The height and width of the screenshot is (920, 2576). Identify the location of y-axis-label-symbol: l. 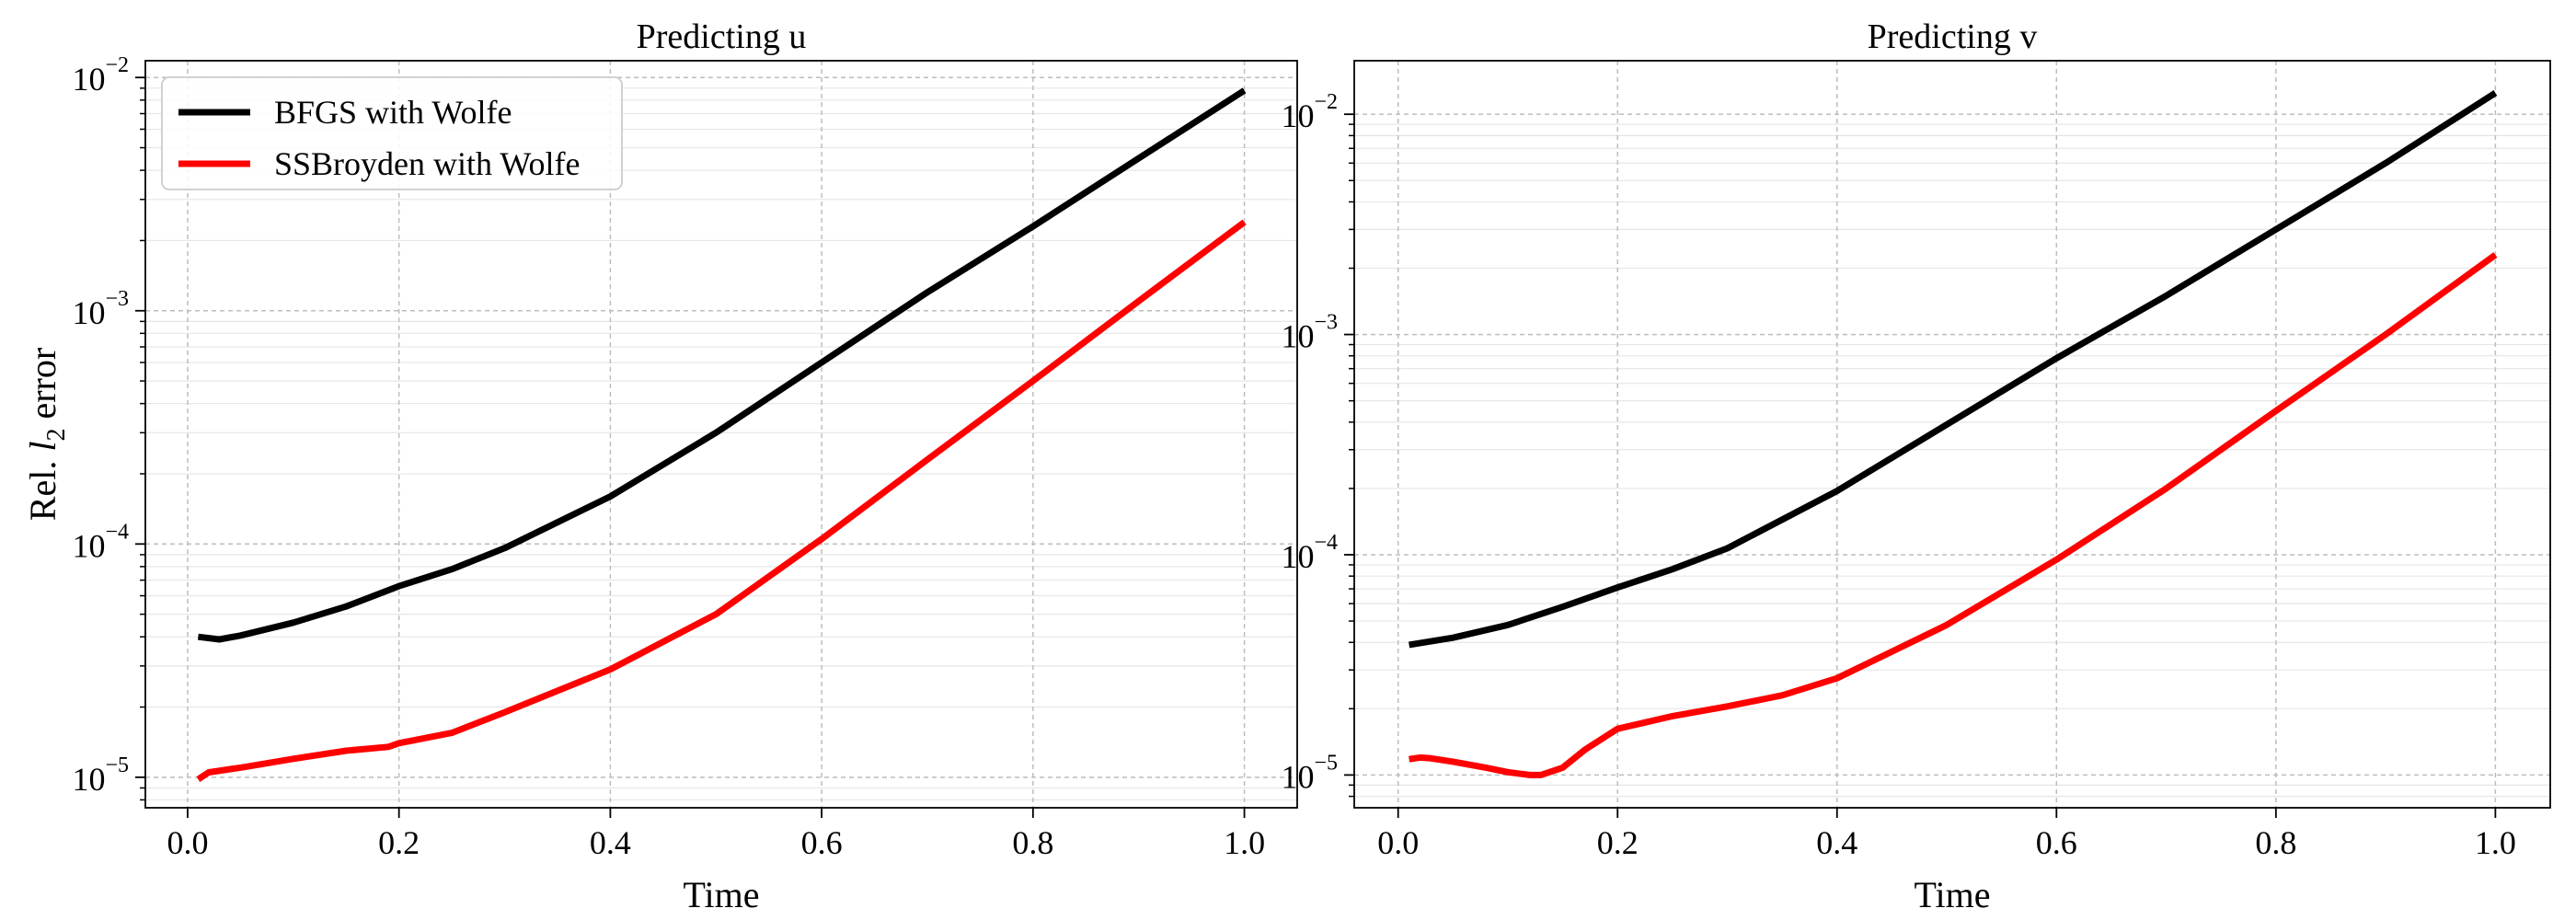
(42, 447).